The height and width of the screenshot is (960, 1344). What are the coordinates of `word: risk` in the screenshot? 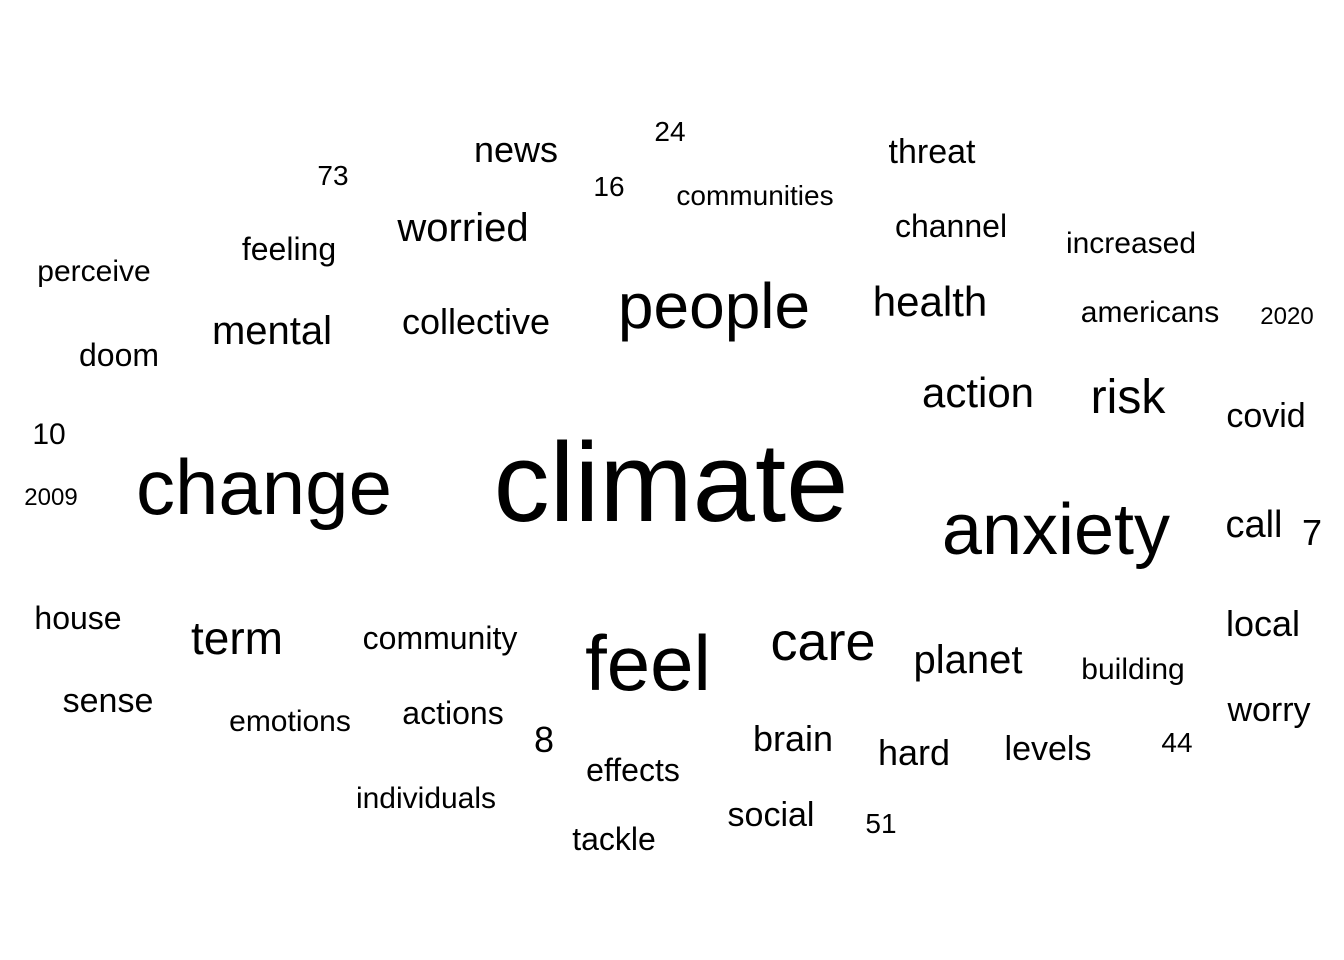 It's located at (1128, 397).